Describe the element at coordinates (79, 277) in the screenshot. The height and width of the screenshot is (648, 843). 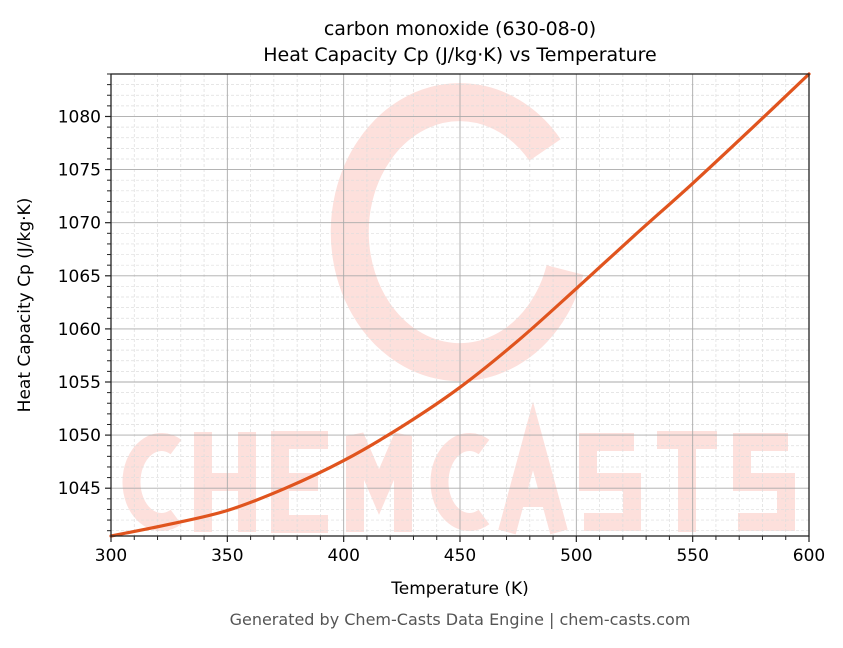
I see `y-tick-label: 1065` at that location.